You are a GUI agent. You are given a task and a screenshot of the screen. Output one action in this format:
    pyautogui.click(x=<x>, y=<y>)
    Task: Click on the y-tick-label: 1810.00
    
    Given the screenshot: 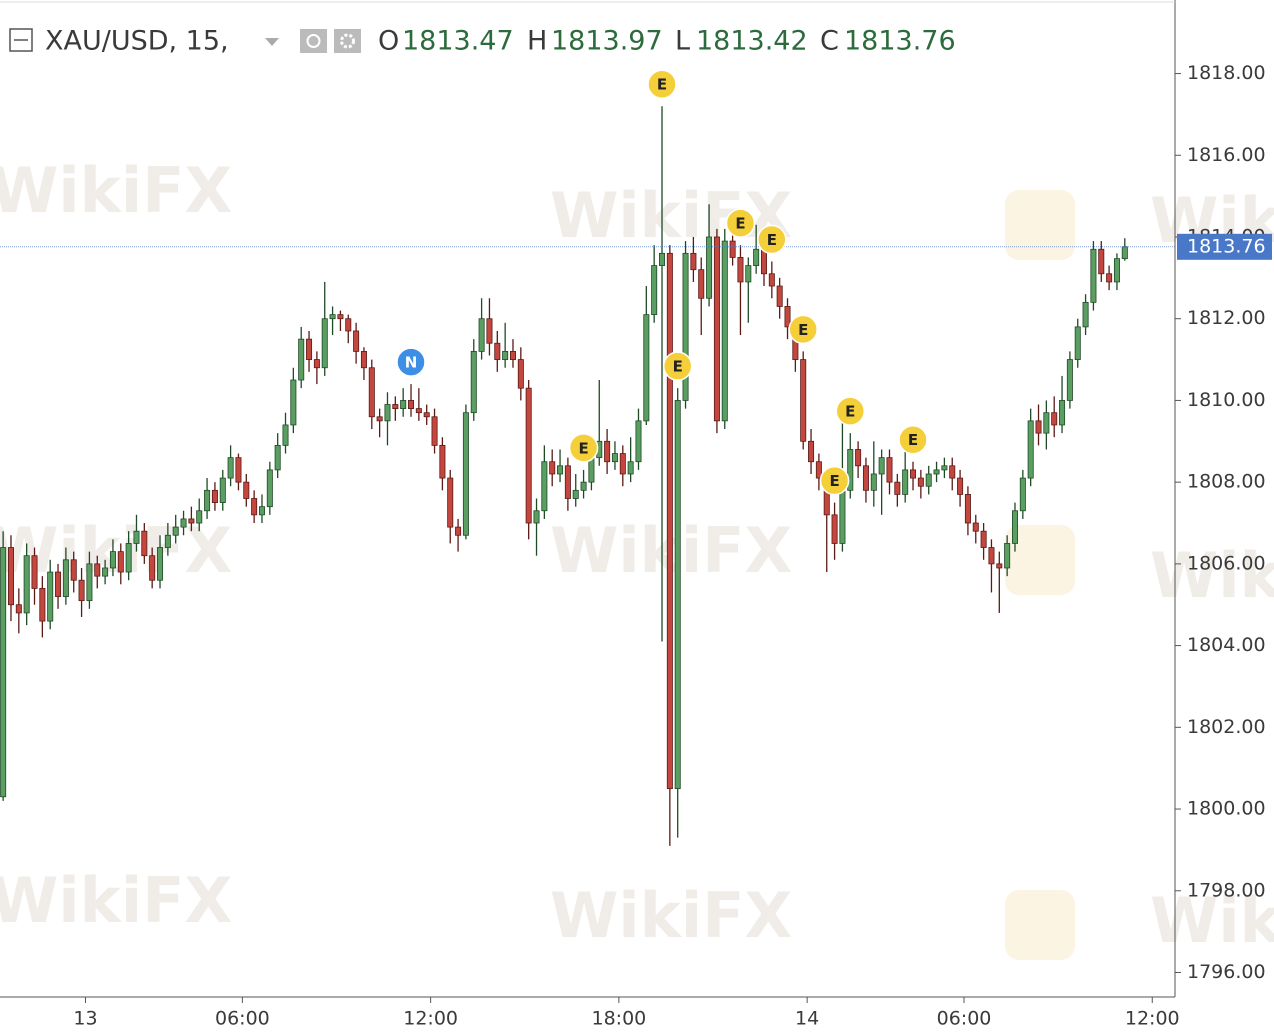 What is the action you would take?
    pyautogui.click(x=1226, y=400)
    